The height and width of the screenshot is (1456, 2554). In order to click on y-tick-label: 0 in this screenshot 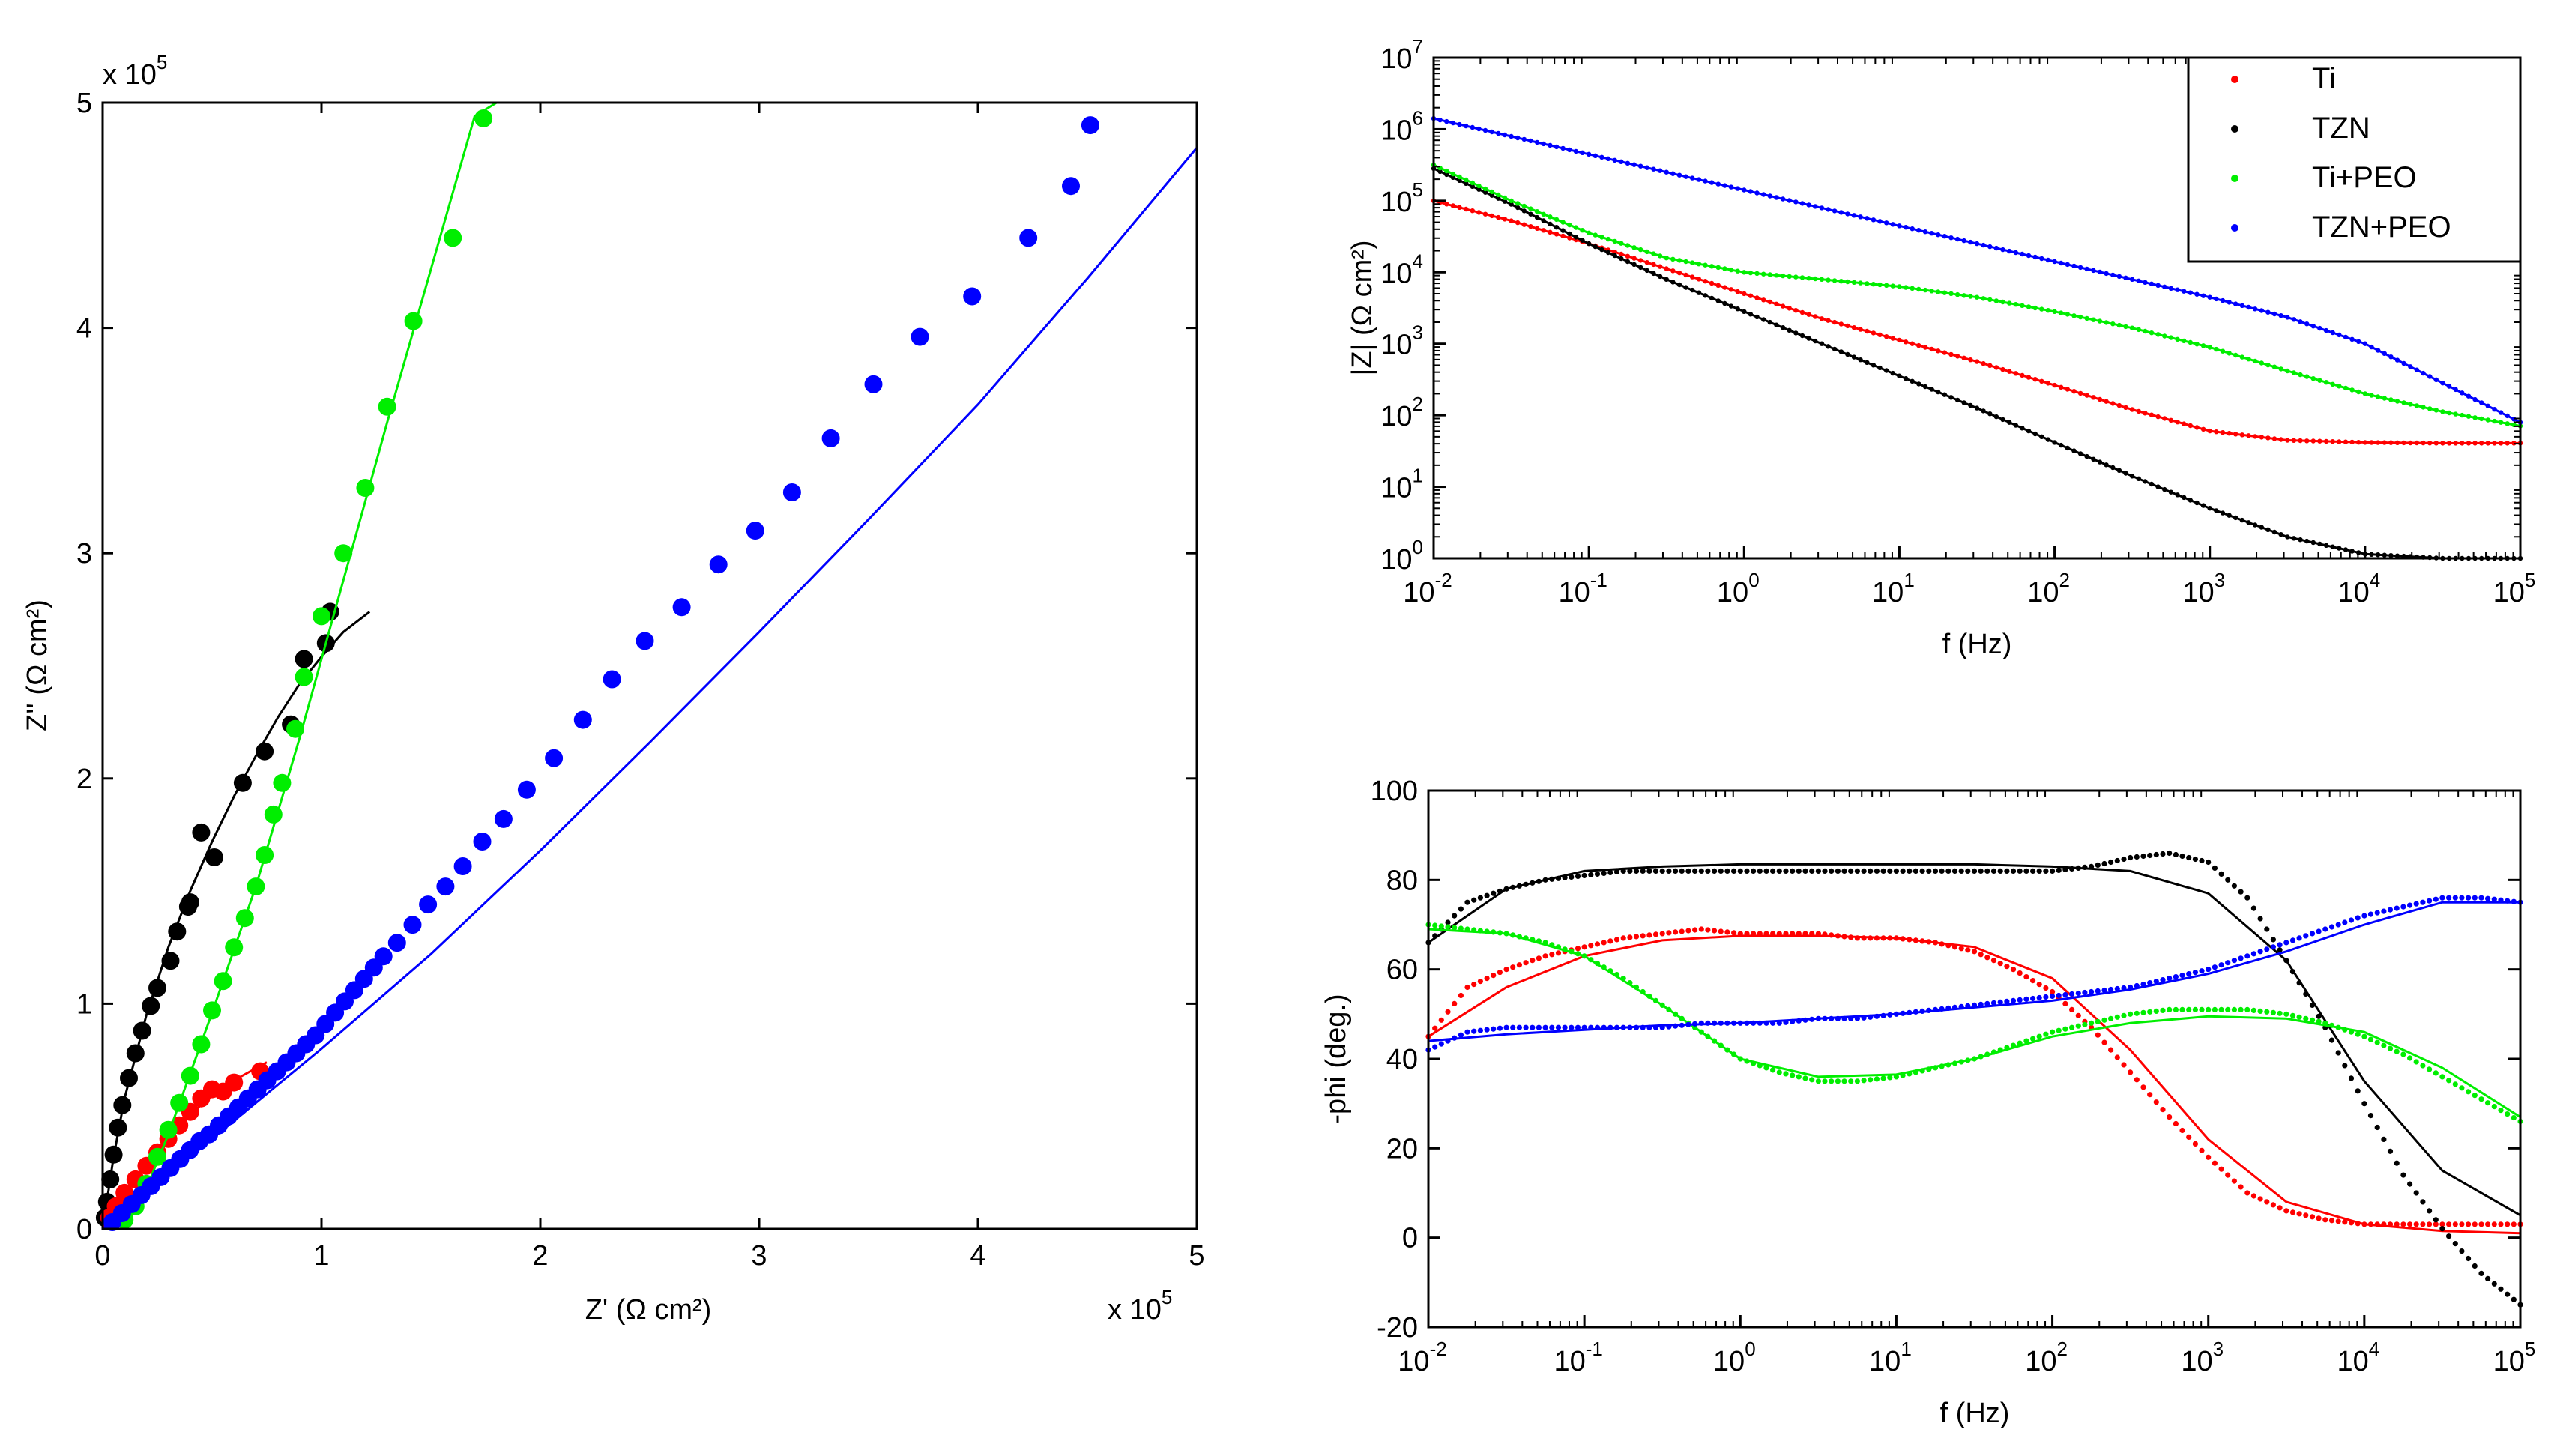, I will do `click(1410, 1238)`.